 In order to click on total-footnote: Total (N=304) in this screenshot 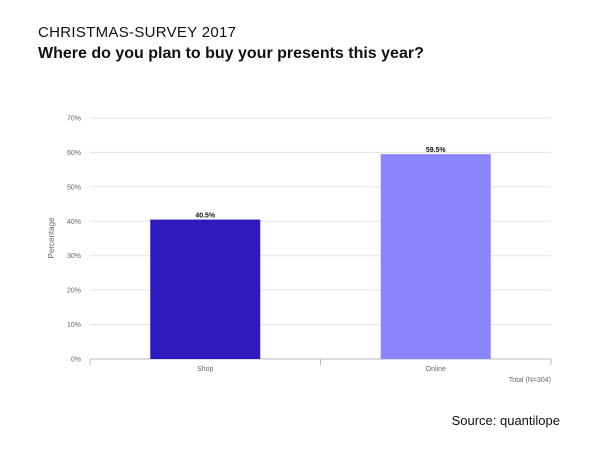, I will do `click(530, 380)`.